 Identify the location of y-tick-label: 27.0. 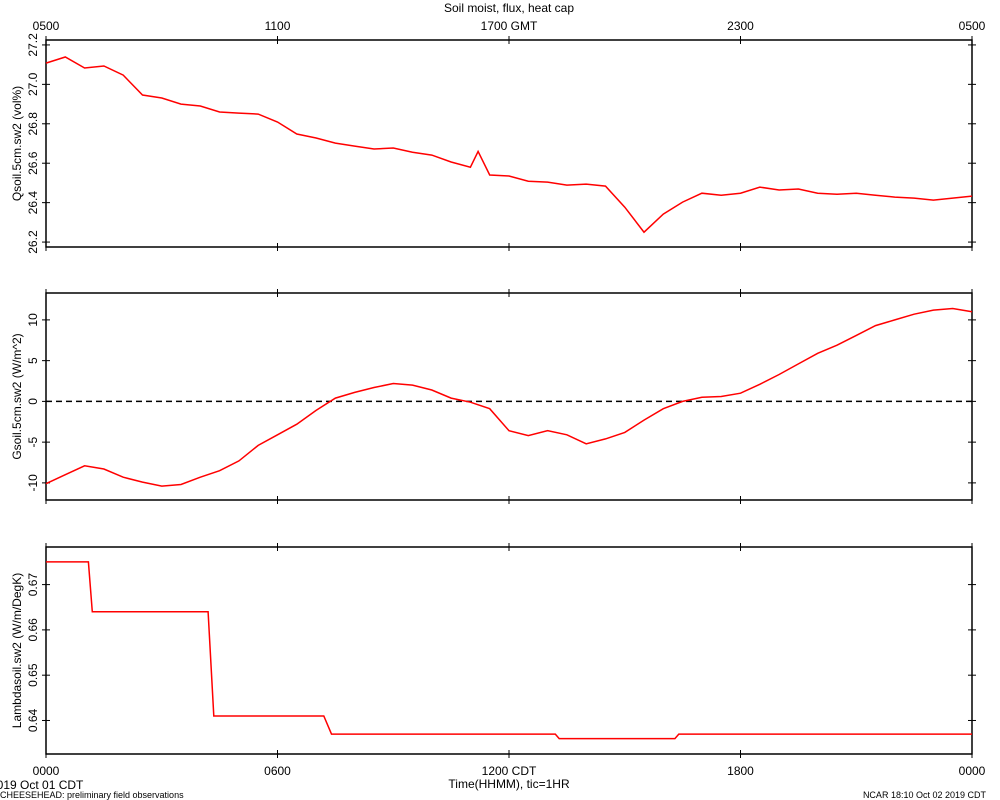
(33, 84).